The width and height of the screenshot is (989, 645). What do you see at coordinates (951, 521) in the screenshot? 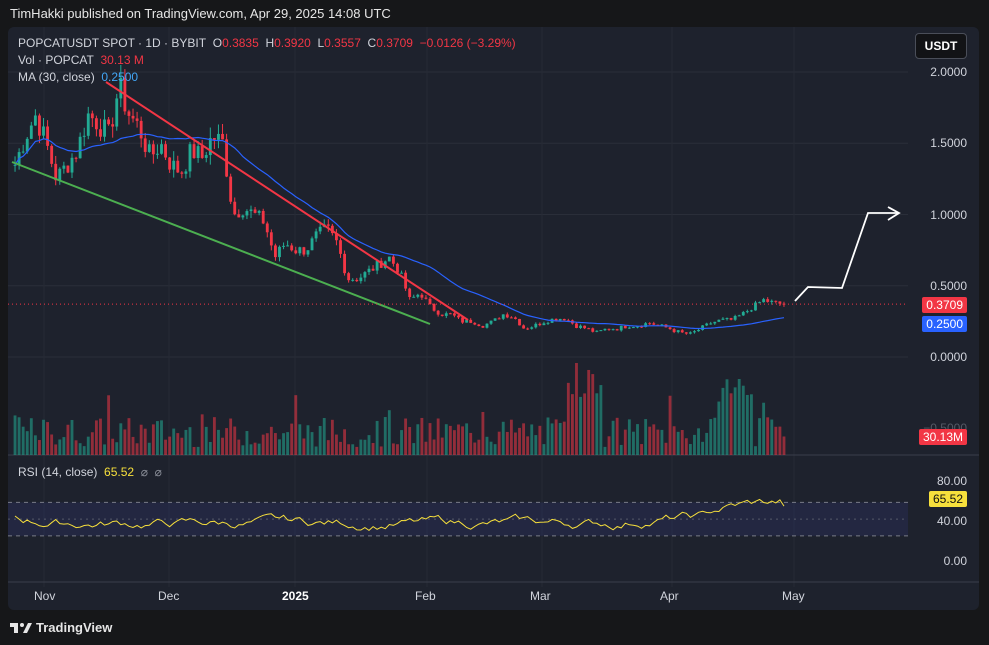
I see `rsi-tick-40: 40.00` at bounding box center [951, 521].